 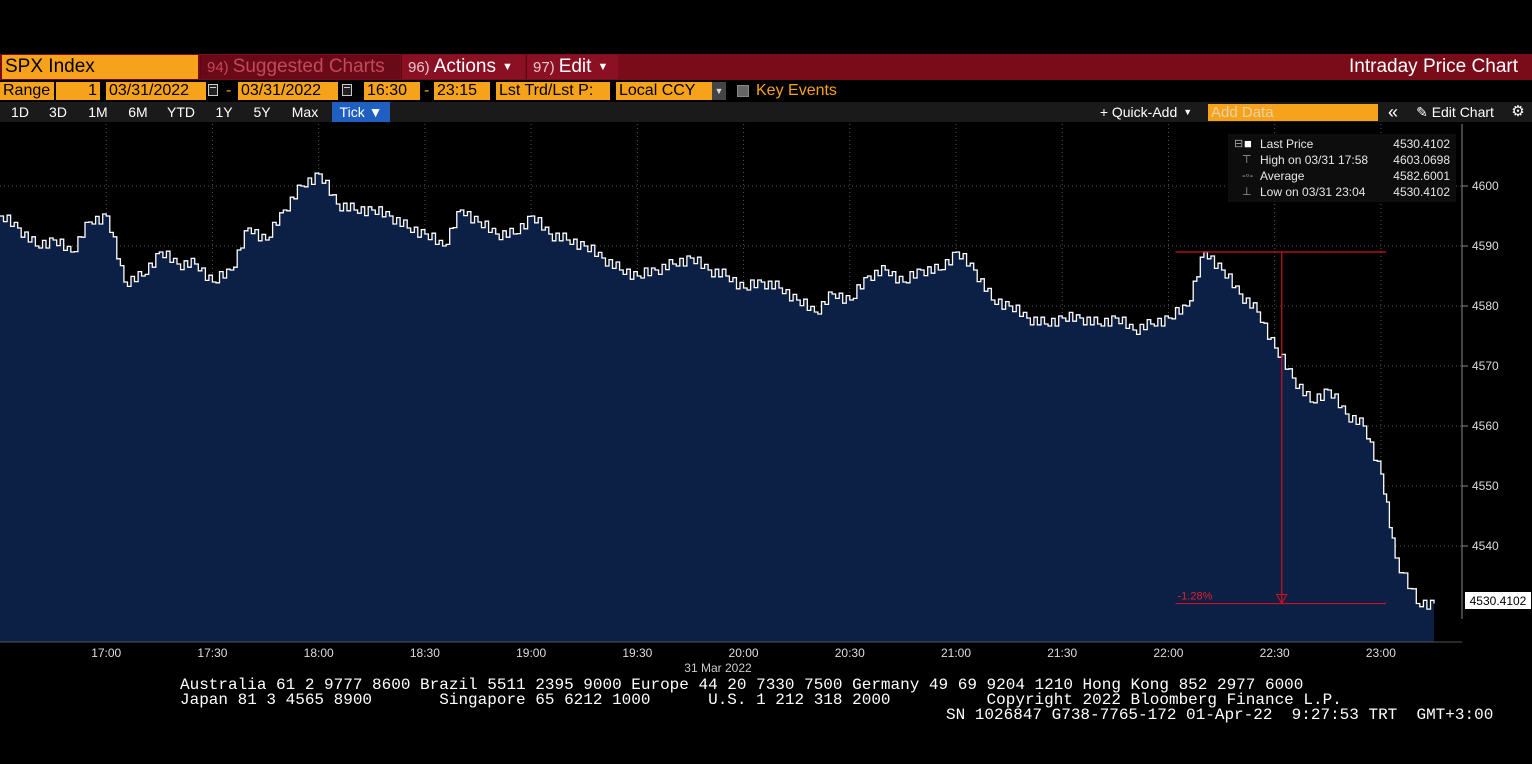 I want to click on suggested-charts-label: Suggested Charts, so click(x=308, y=66).